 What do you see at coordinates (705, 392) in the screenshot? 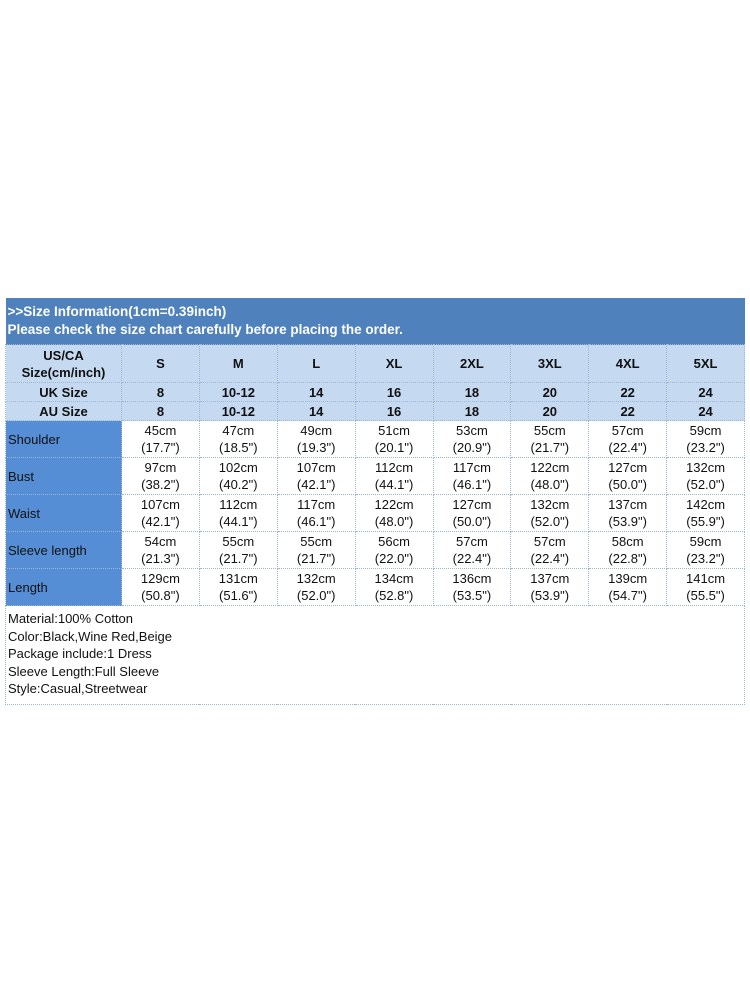
I see `size-cell: 24` at bounding box center [705, 392].